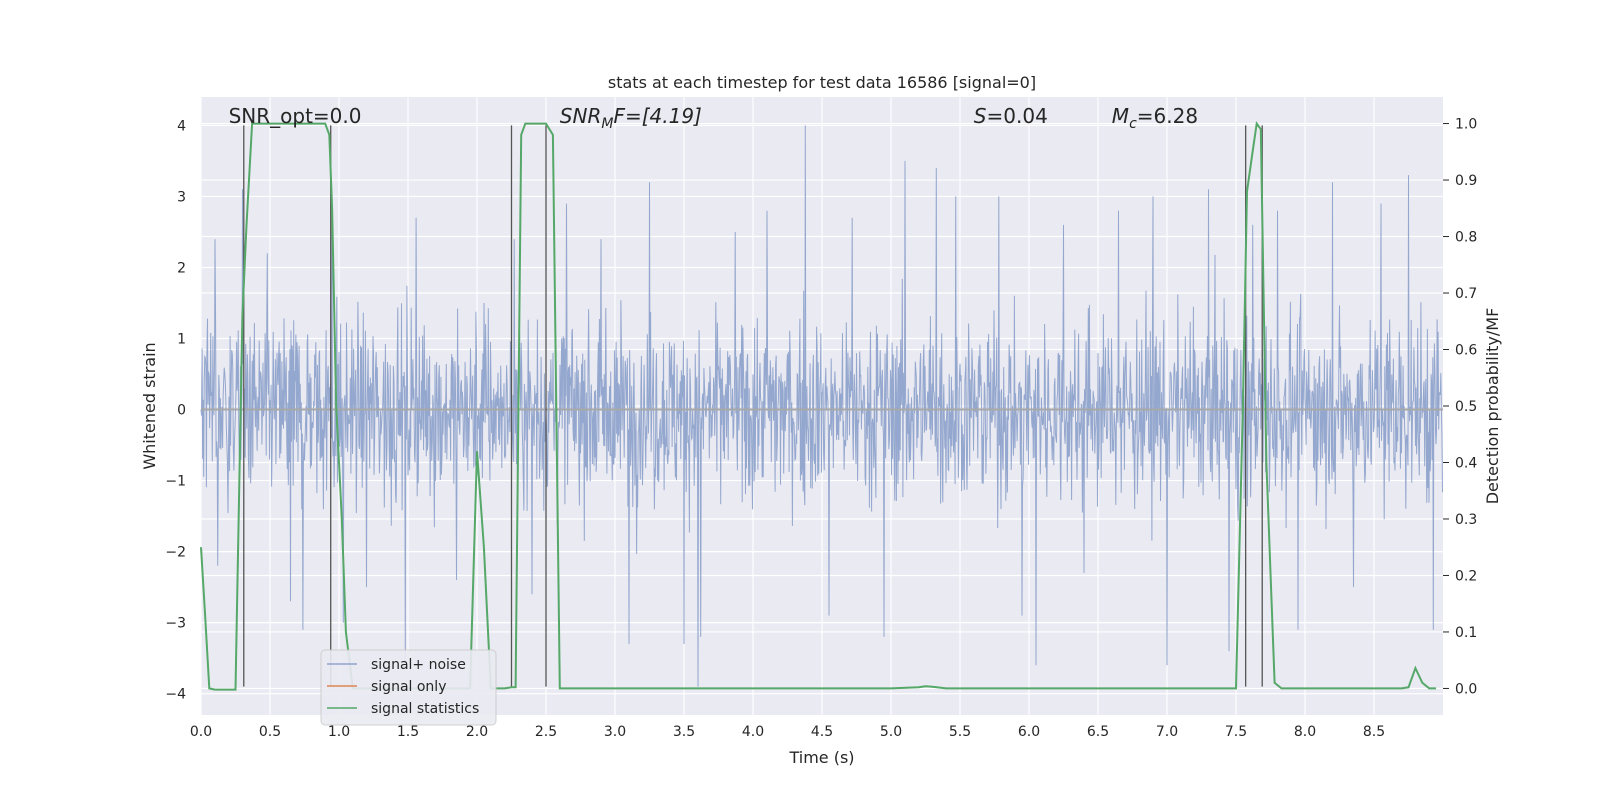 The height and width of the screenshot is (800, 1600). Describe the element at coordinates (181, 126) in the screenshot. I see `y-left-tick-label: 4` at that location.